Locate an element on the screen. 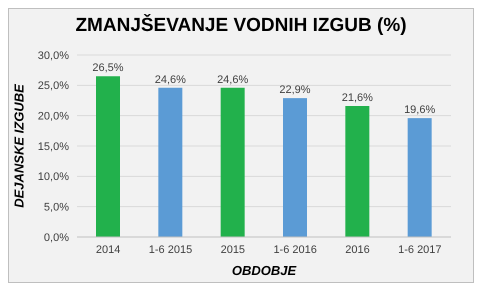  x-tick-label: 2016 is located at coordinates (357, 250).